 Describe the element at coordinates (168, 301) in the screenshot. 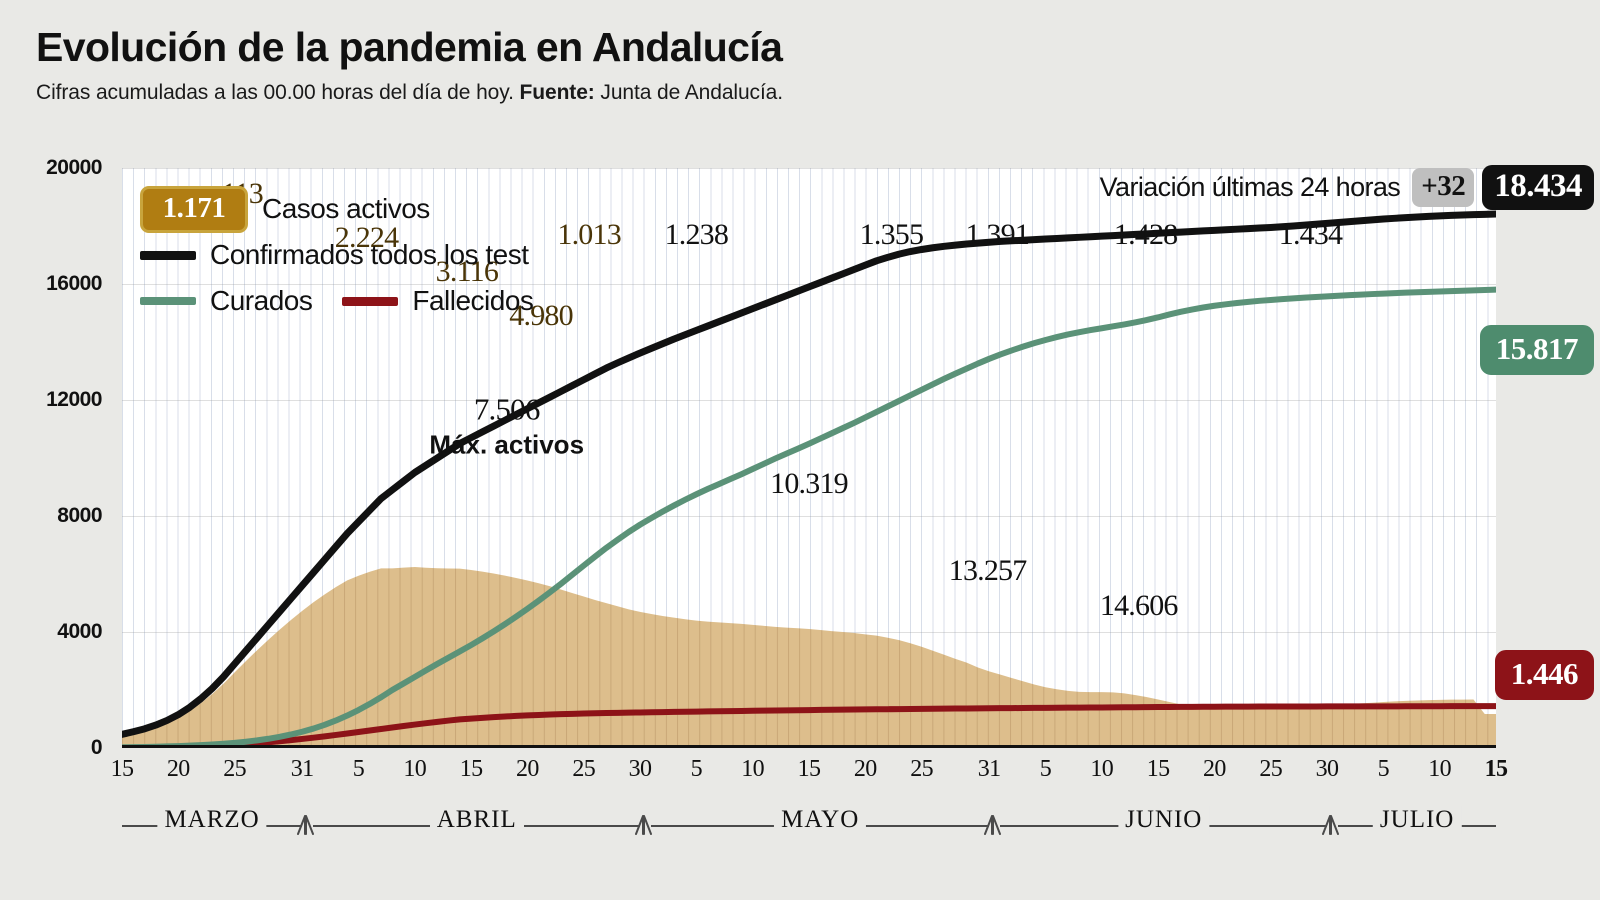

I see `legend-swatch-curados` at that location.